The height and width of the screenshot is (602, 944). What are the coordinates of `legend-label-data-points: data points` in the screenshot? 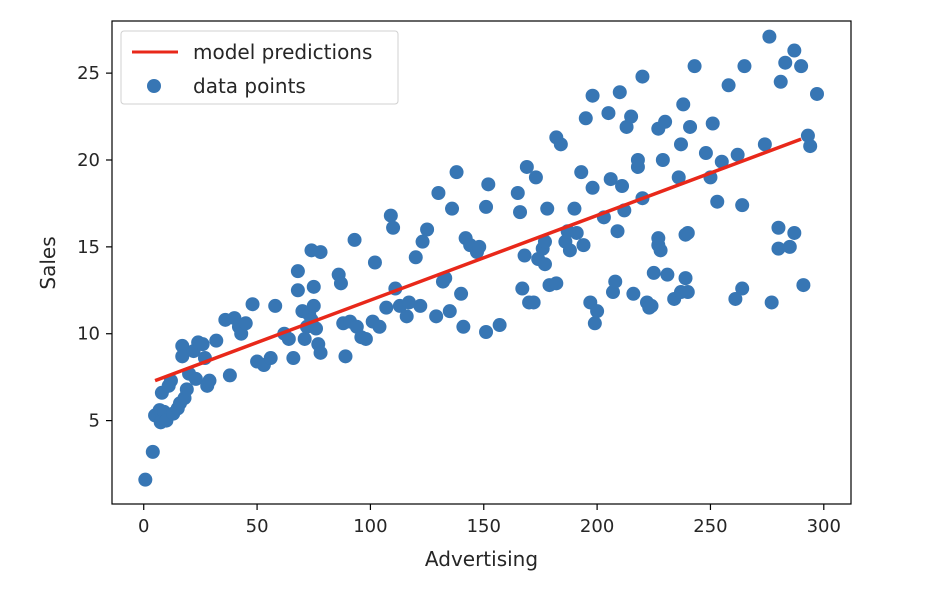 It's located at (249, 86).